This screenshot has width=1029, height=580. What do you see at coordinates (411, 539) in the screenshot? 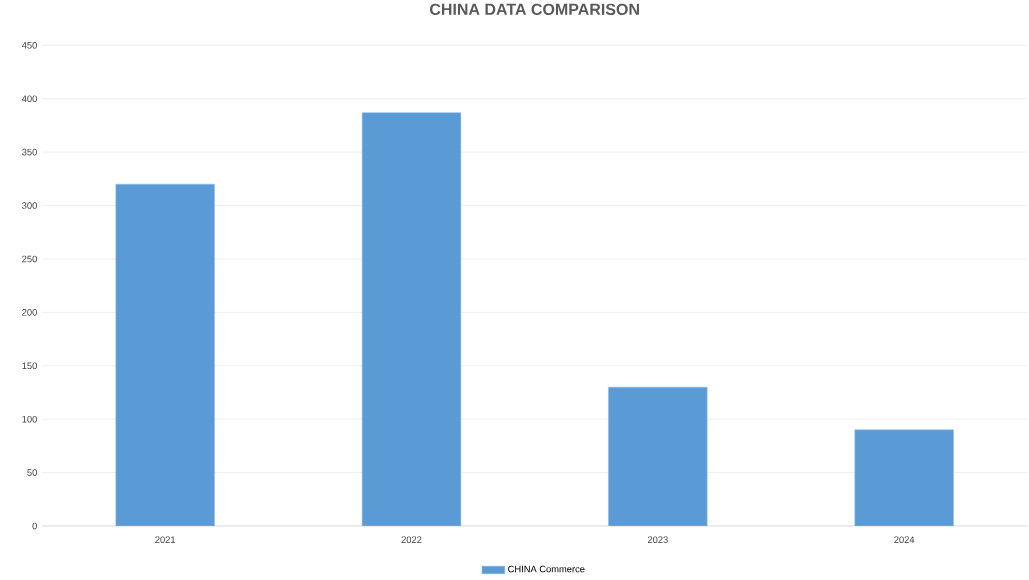
I see `x-tick-label: 2022` at bounding box center [411, 539].